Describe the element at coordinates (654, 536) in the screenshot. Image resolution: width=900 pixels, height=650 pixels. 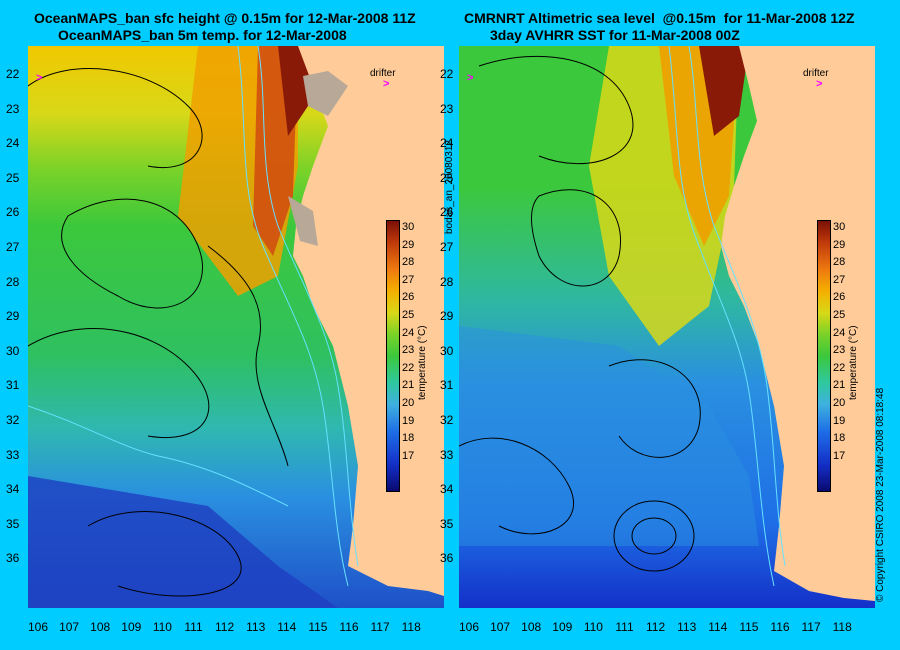
I see `eddy-contour-inner` at that location.